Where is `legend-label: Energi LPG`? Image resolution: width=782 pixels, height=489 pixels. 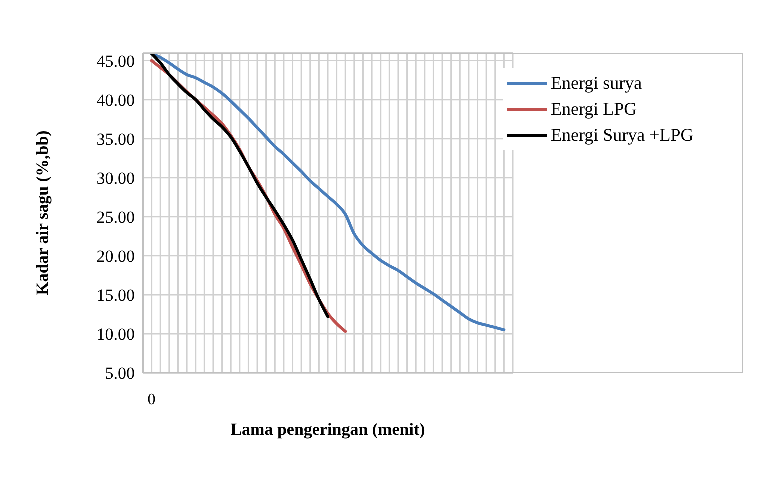
legend-label: Energi LPG is located at coordinates (594, 109).